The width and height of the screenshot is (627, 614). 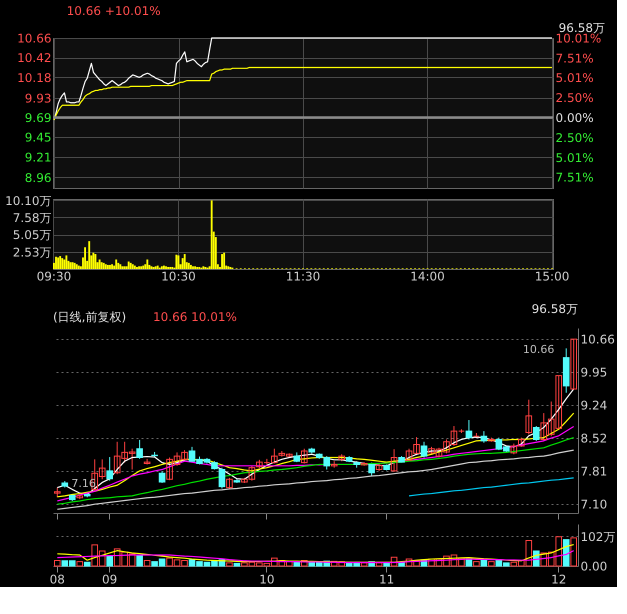 What do you see at coordinates (594, 405) in the screenshot?
I see `y-tick-label: 9.24` at bounding box center [594, 405].